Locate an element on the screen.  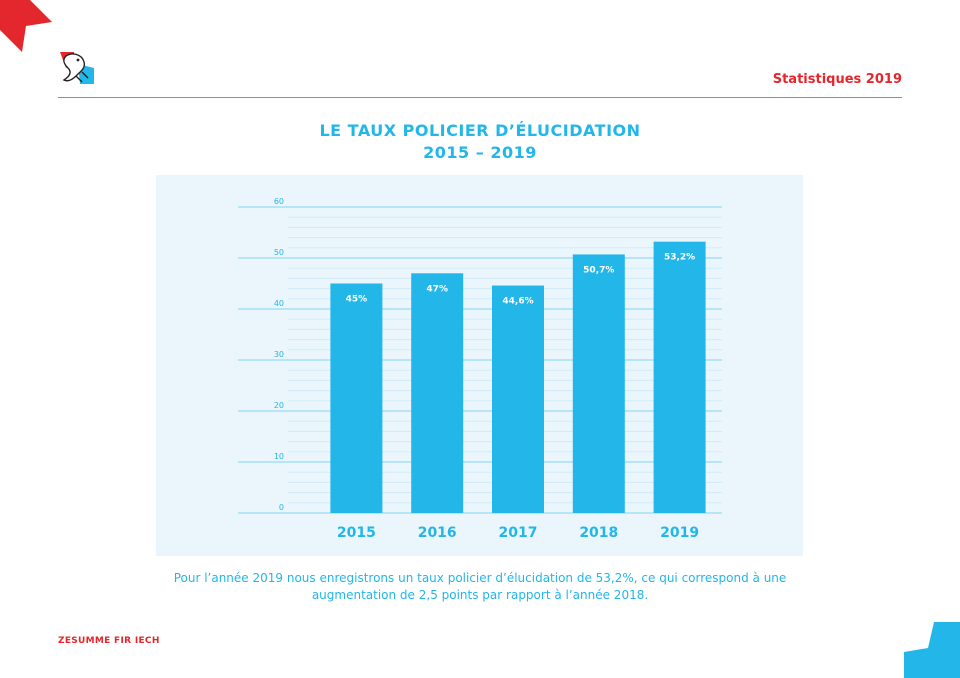
bar-data-label: 50,7% is located at coordinates (598, 270).